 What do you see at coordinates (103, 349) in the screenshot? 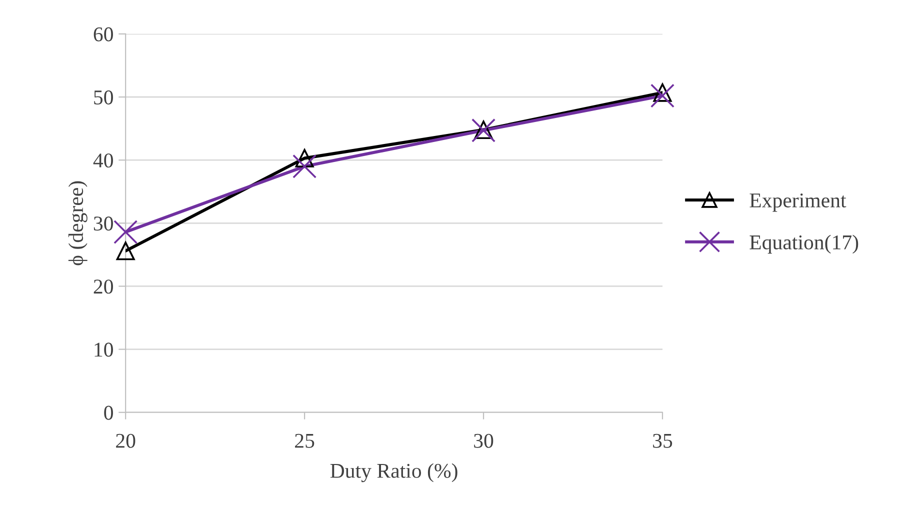
I see `y-tick-label: 10` at bounding box center [103, 349].